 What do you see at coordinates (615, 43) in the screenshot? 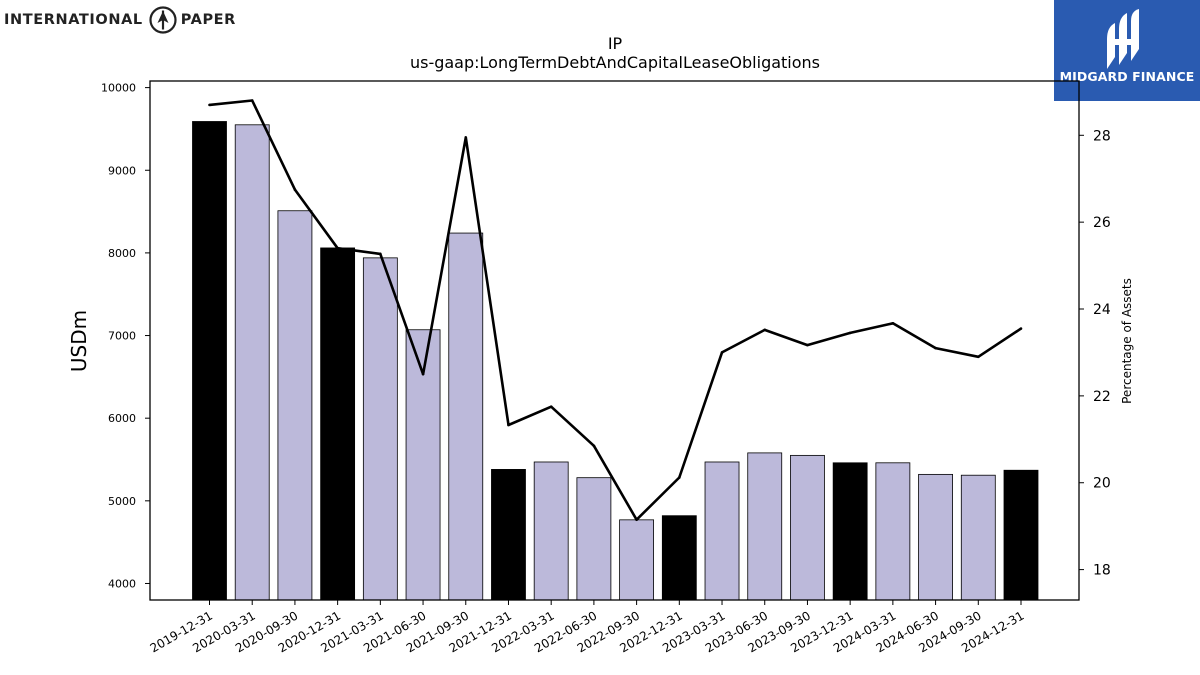
I see `chart-title: IP` at bounding box center [615, 43].